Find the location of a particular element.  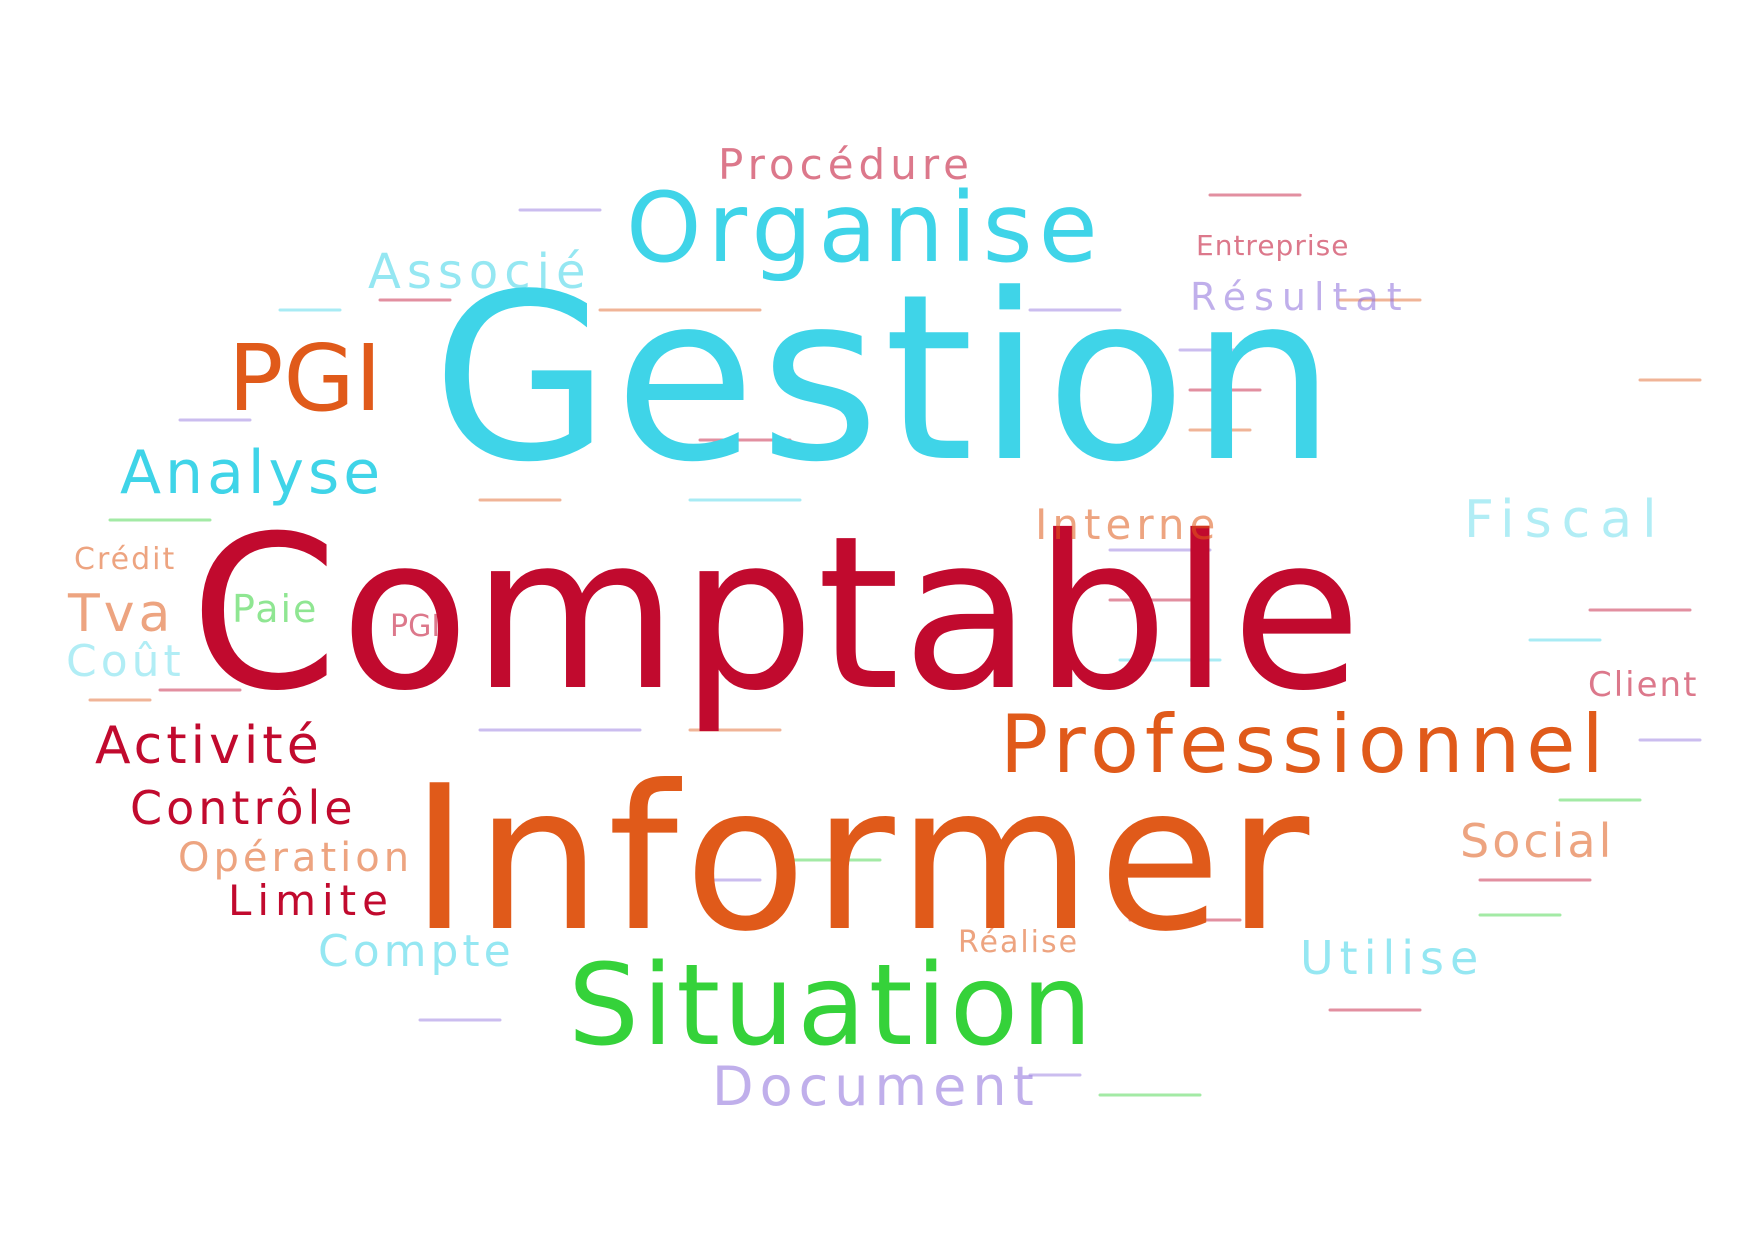

word-tva: Tva is located at coordinates (121, 614).